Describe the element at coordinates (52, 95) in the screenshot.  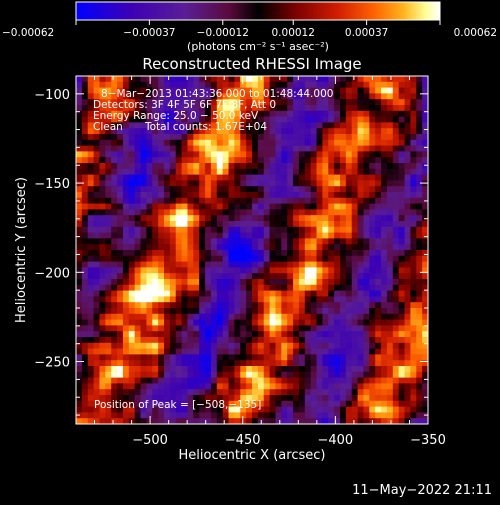
I see `y-tick-label: −100` at that location.